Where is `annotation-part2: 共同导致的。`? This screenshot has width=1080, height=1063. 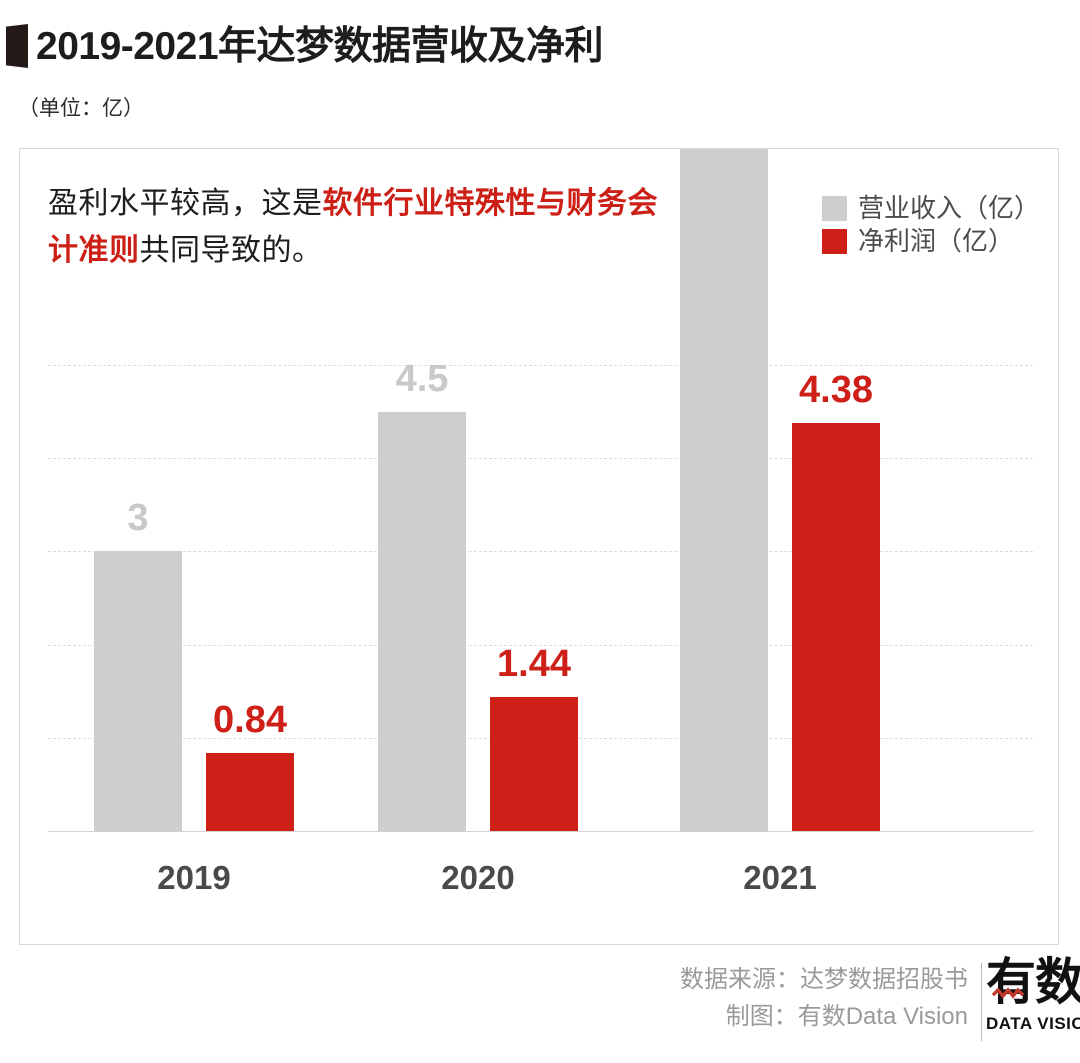 annotation-part2: 共同导致的。 is located at coordinates (231, 250).